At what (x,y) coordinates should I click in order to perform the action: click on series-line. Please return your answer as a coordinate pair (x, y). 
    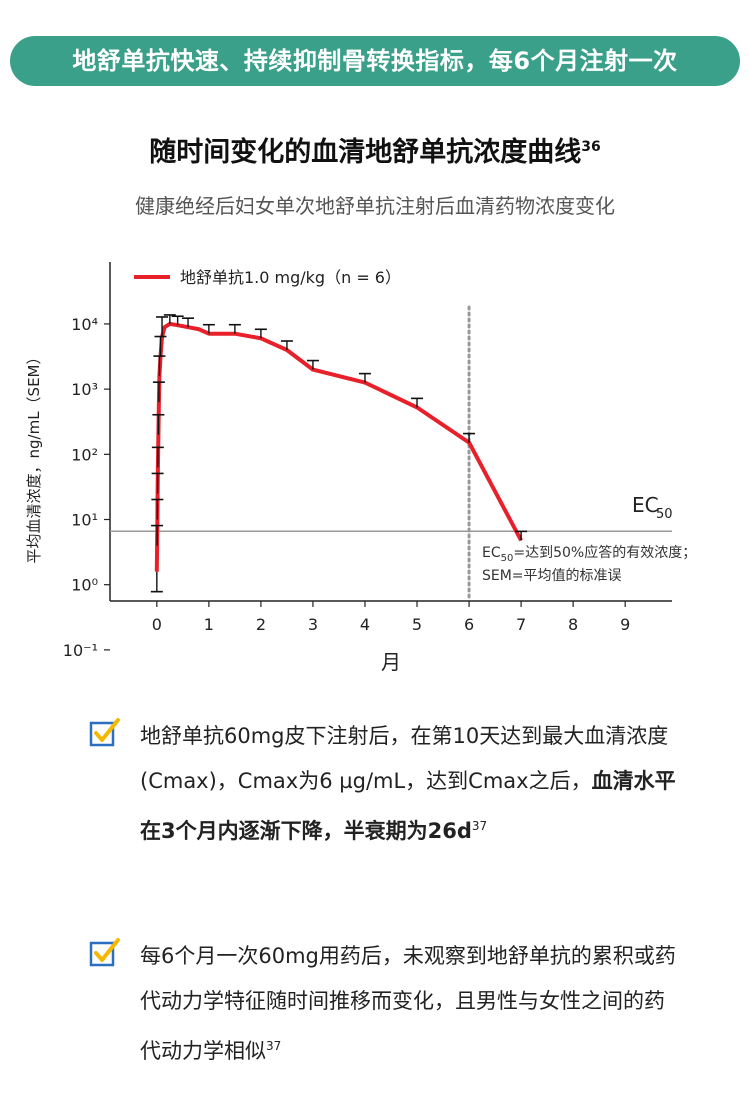
    Looking at the image, I should click on (338, 446).